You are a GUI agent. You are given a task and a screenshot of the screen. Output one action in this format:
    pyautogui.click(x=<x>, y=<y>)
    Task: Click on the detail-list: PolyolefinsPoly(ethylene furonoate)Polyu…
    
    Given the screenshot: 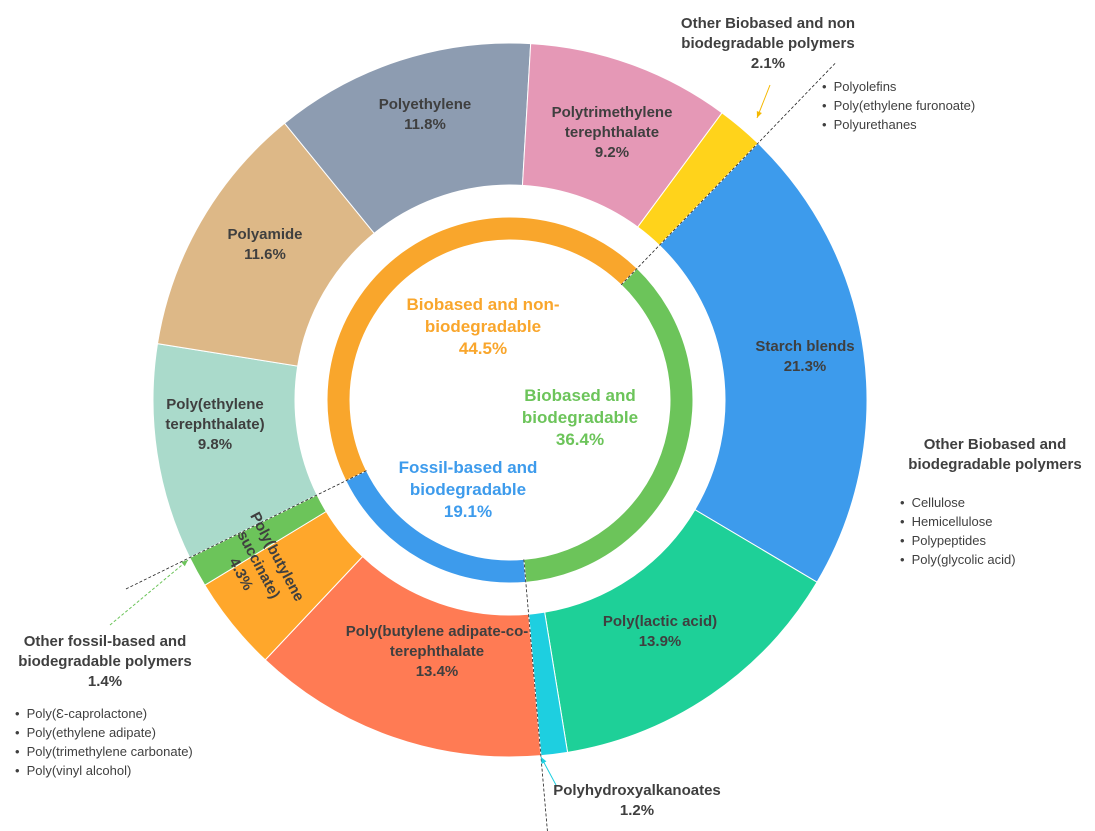 What is the action you would take?
    pyautogui.click(x=899, y=105)
    